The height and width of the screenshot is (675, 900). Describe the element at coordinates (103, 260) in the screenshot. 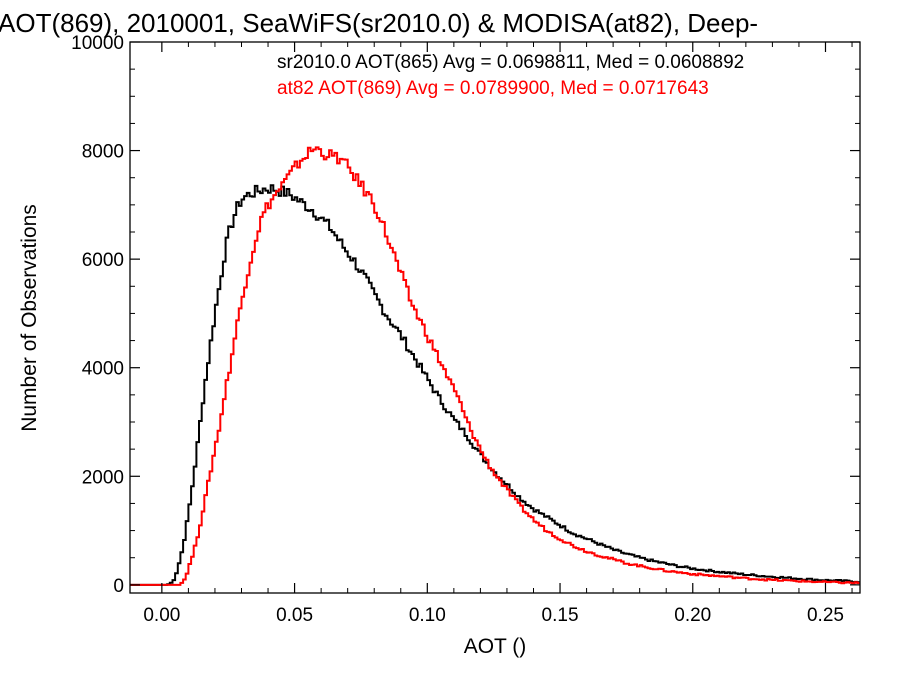

I see `y-tick-label: 6000` at that location.